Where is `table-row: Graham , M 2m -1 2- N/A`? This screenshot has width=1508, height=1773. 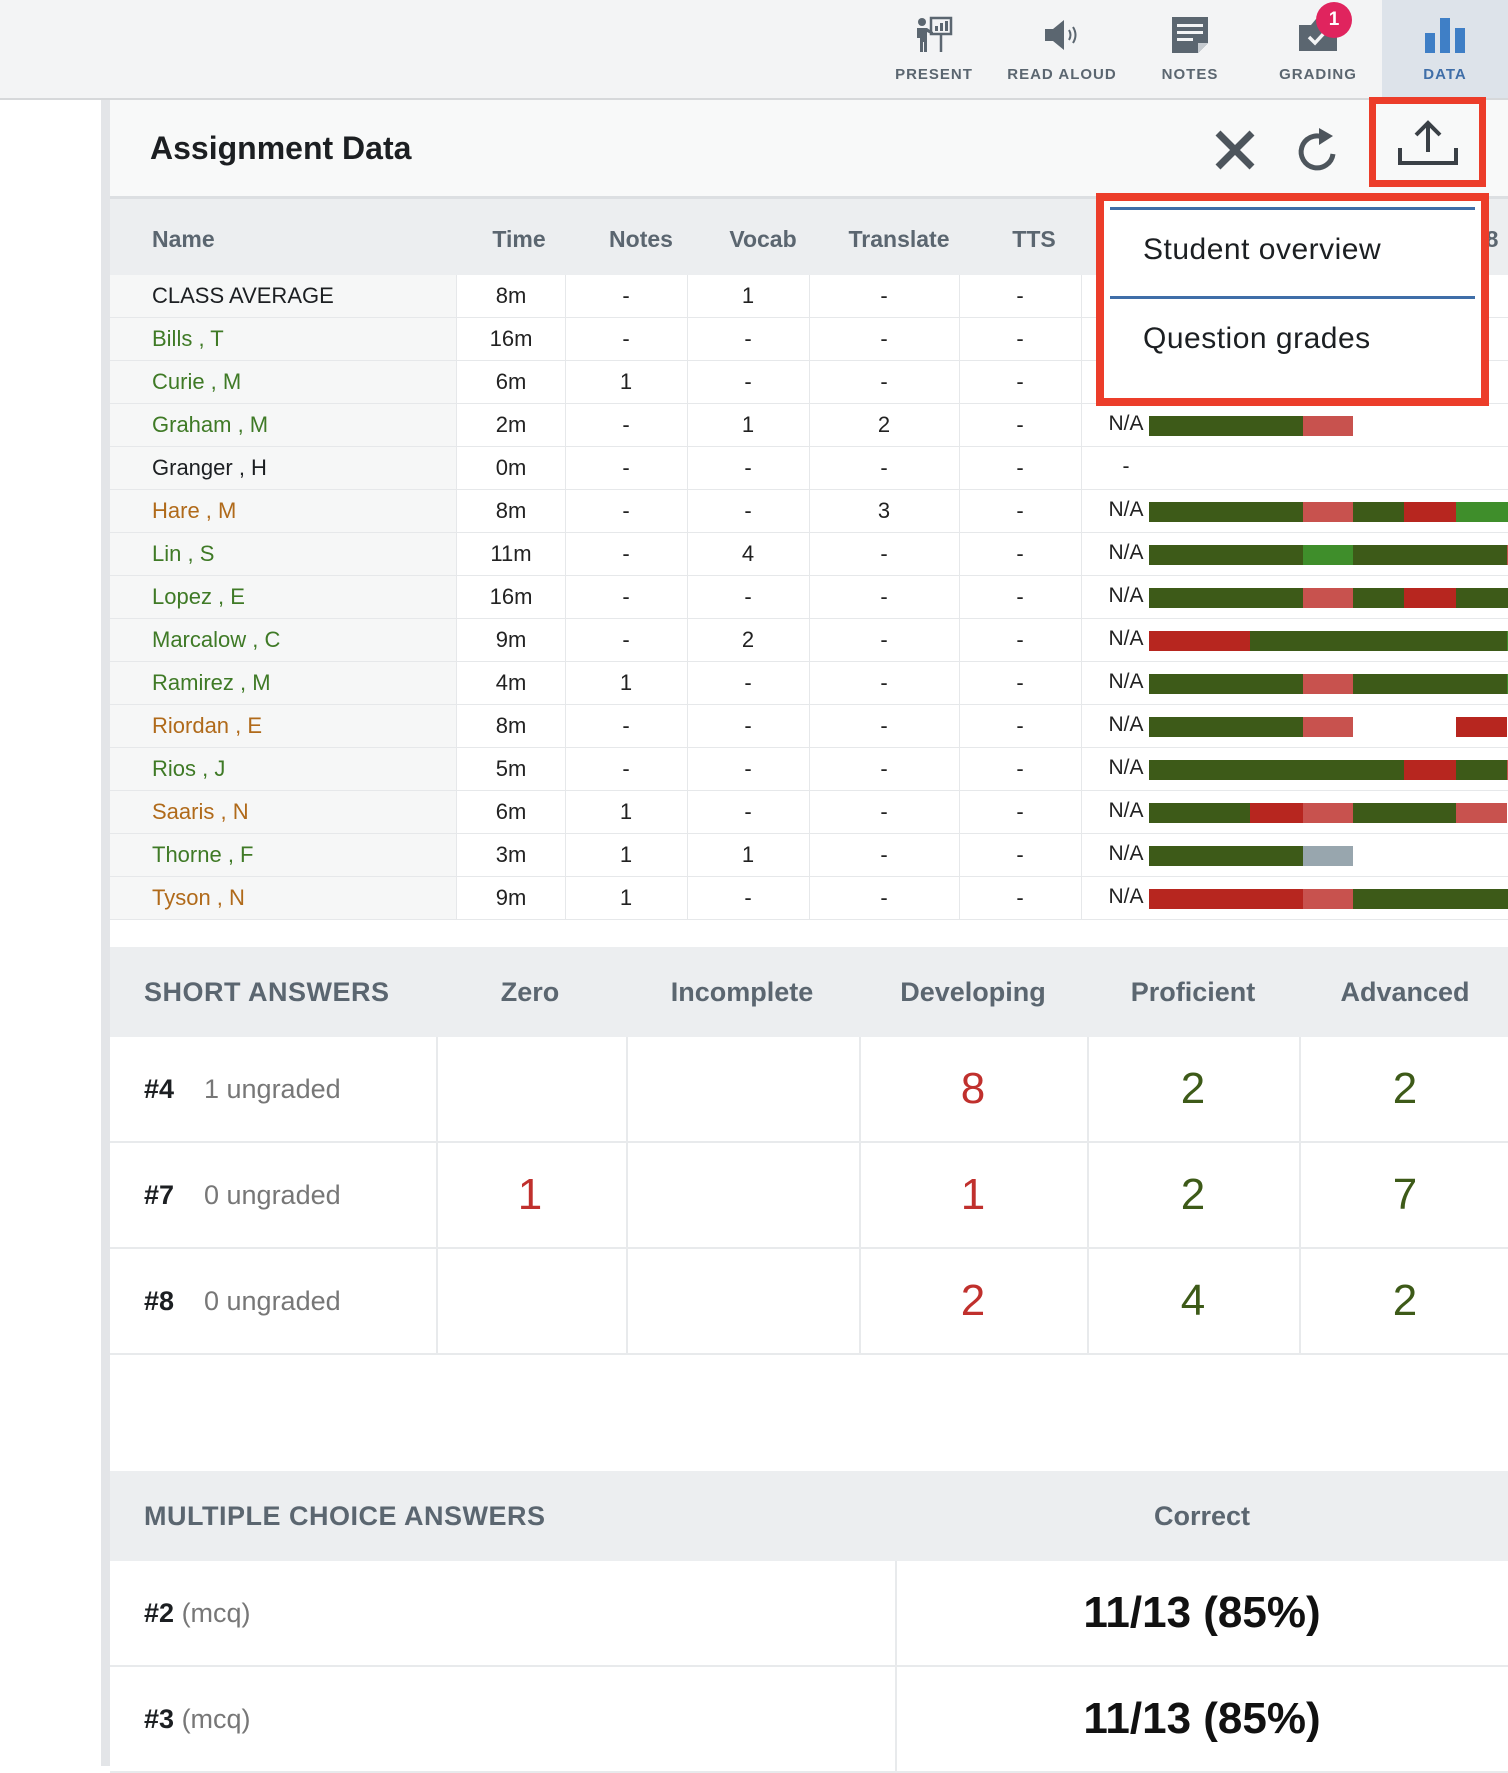
table-row: Graham , M 2m -1 2- N/A is located at coordinates (809, 425).